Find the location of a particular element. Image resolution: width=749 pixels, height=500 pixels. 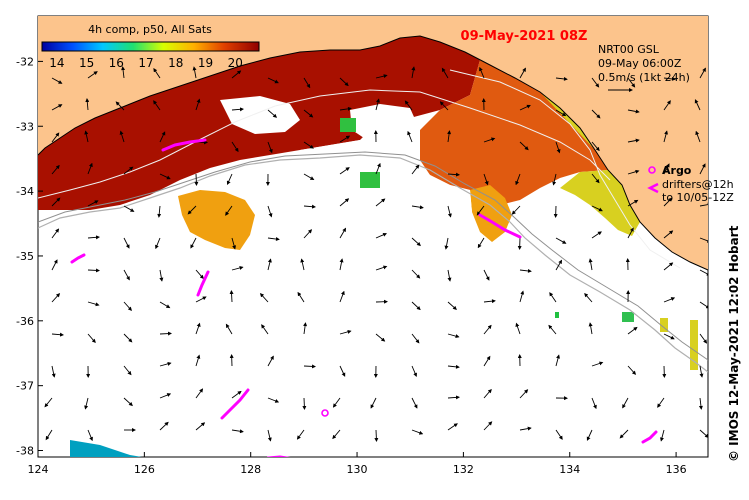

lon-tick-label: 134 is located at coordinates (569, 469).